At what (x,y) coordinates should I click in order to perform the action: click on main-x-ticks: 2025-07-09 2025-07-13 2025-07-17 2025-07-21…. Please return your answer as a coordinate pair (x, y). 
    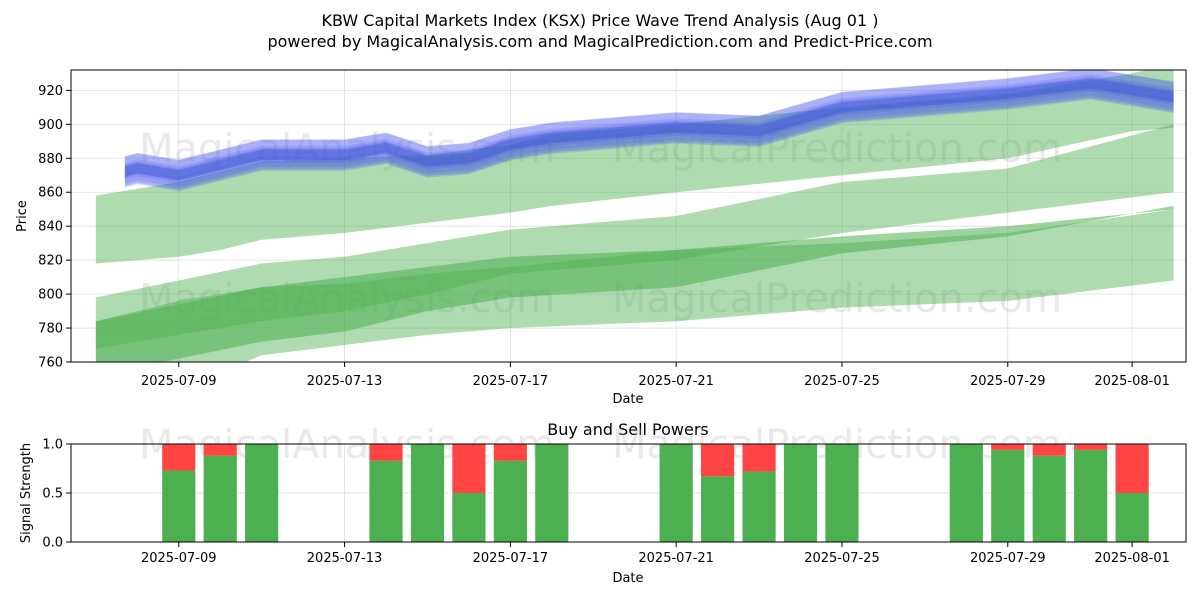
    Looking at the image, I should click on (655, 375).